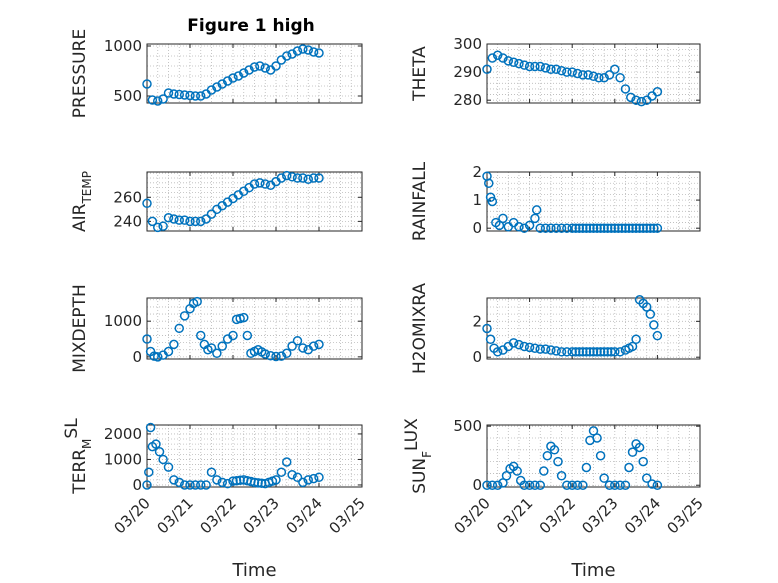 The width and height of the screenshot is (778, 583). Describe the element at coordinates (467, 44) in the screenshot. I see `y-tick-label: 300` at that location.